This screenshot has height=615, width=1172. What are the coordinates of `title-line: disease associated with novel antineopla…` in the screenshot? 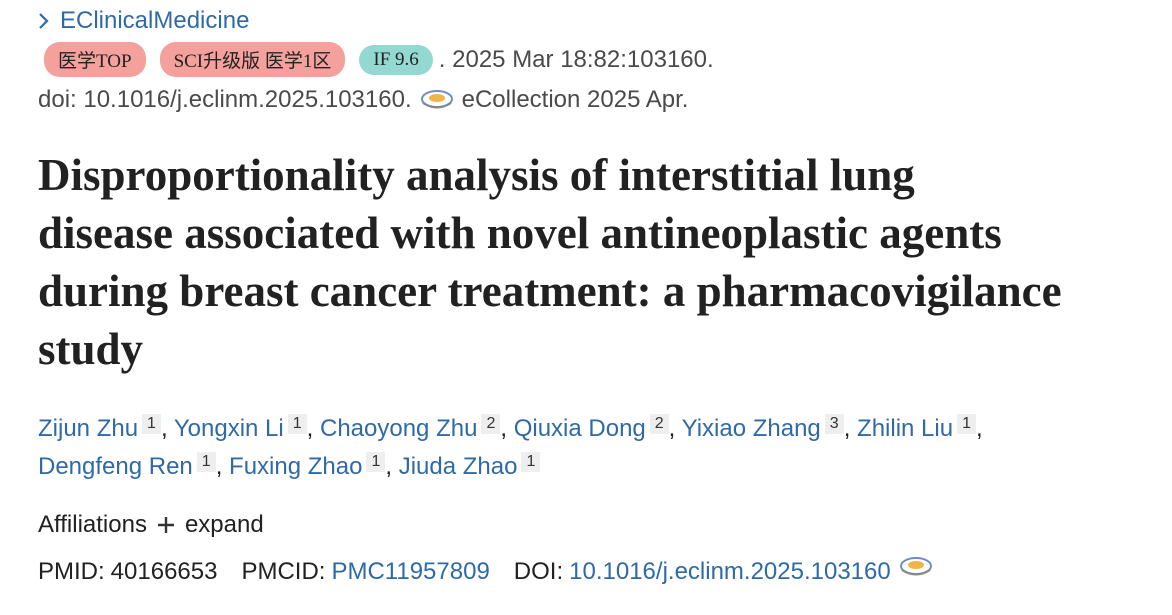 It's located at (520, 233).